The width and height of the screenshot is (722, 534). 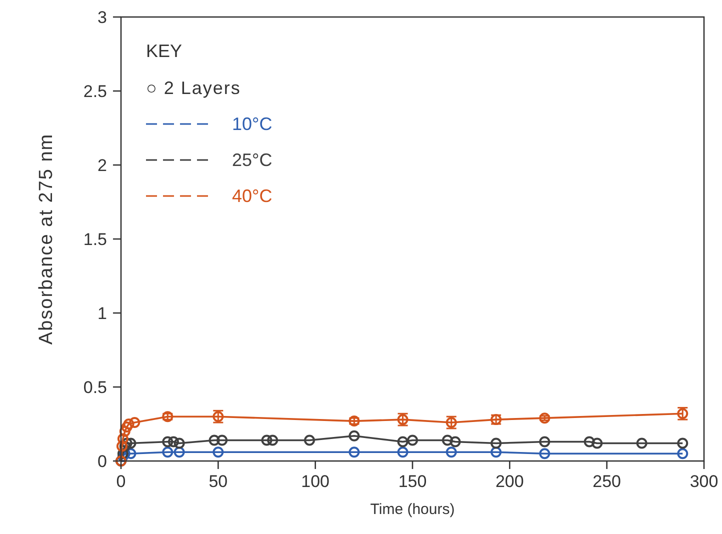 What do you see at coordinates (95, 91) in the screenshot?
I see `y-tick-label: 2.5` at bounding box center [95, 91].